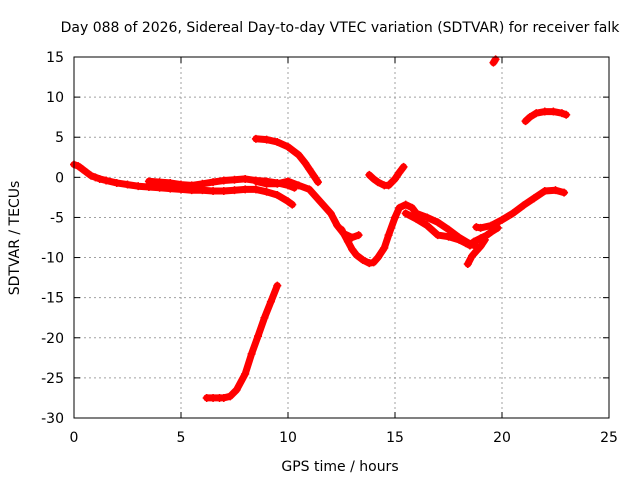 This screenshot has height=480, width=640. I want to click on x-tick-label: 10, so click(288, 438).